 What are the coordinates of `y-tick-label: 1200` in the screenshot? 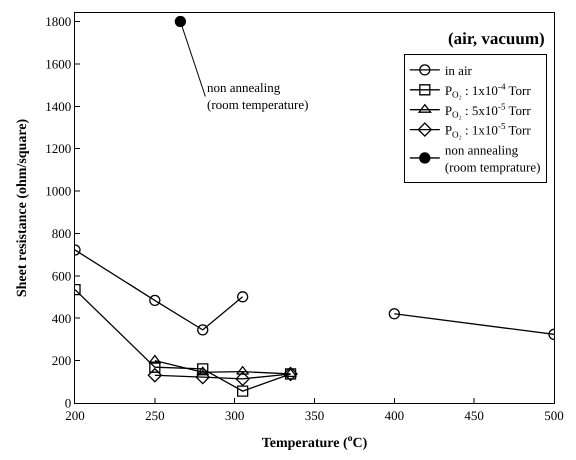 It's located at (58, 148).